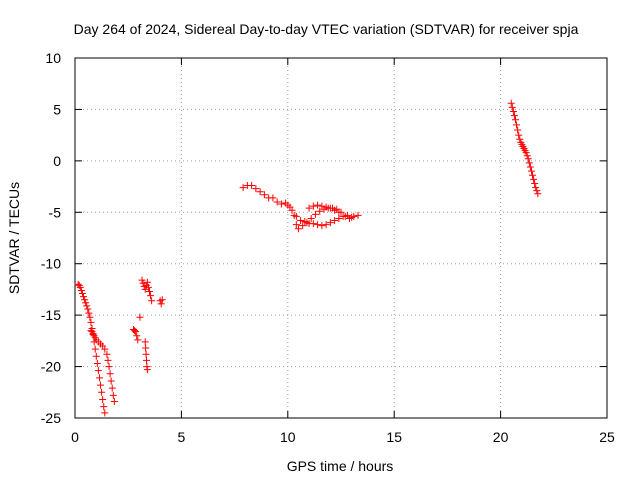 This screenshot has width=640, height=480. Describe the element at coordinates (55, 212) in the screenshot. I see `y-tick-label: -5` at that location.